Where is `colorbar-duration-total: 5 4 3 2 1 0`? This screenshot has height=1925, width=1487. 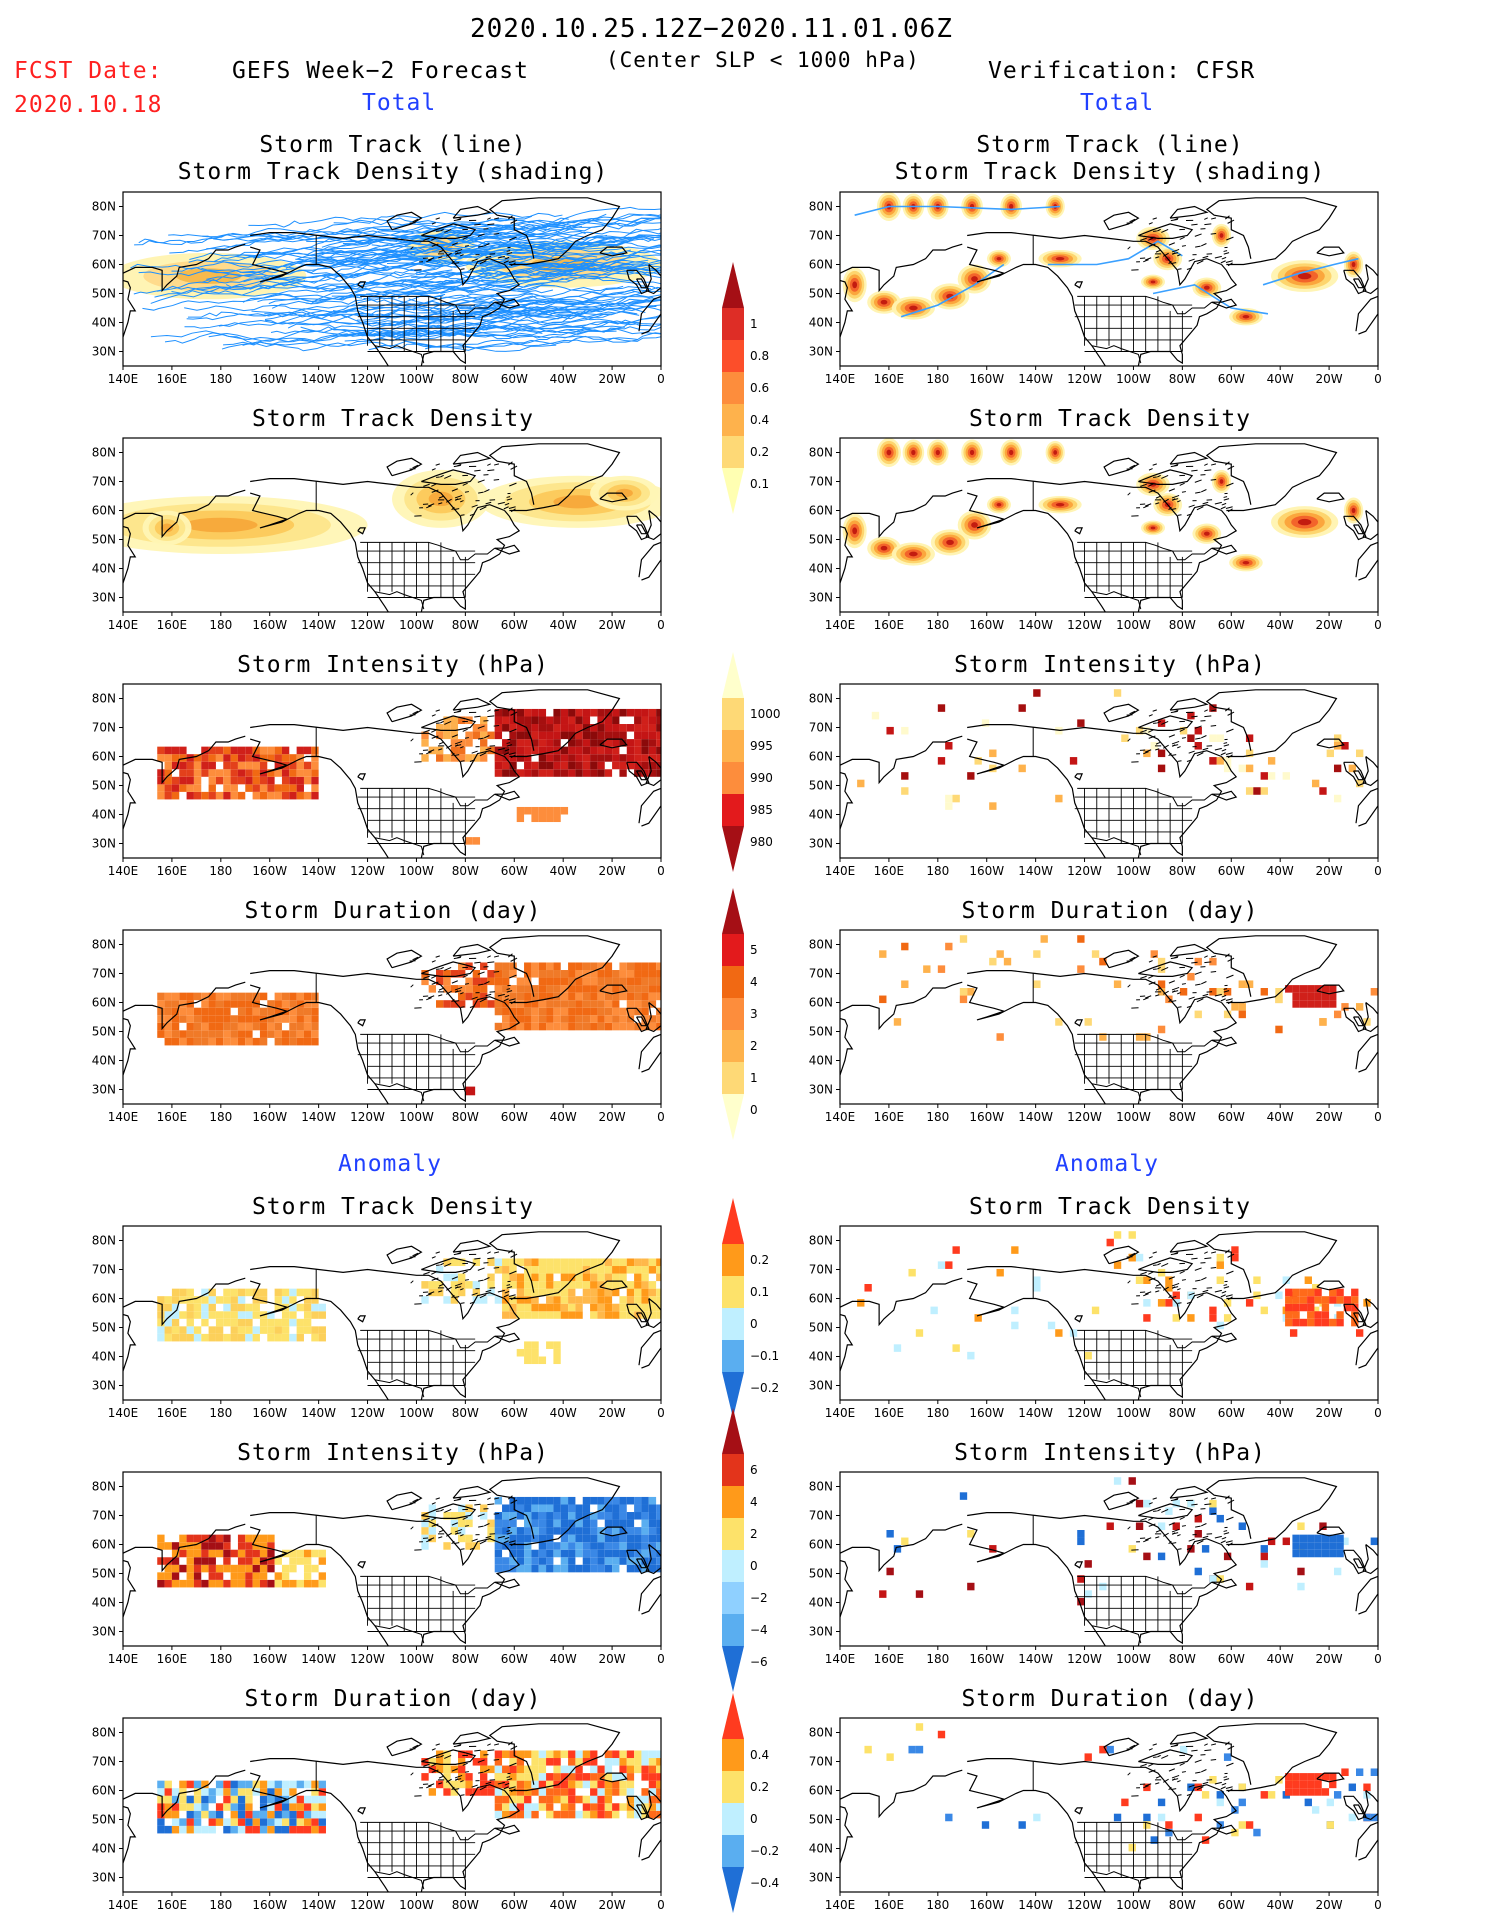 colorbar-duration-total: 5 4 3 2 1 0 is located at coordinates (767, 1015).